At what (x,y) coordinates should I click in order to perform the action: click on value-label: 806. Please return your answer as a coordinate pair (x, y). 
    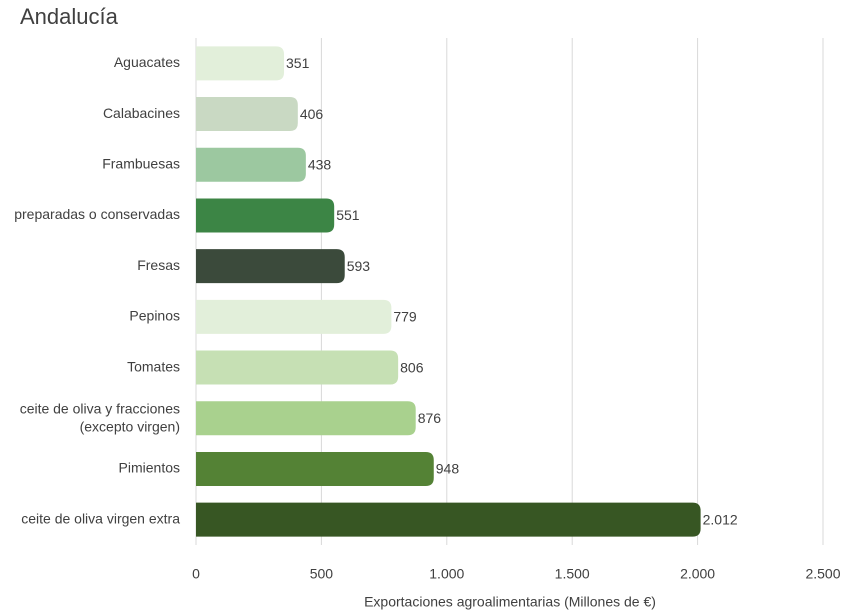
    Looking at the image, I should click on (412, 367).